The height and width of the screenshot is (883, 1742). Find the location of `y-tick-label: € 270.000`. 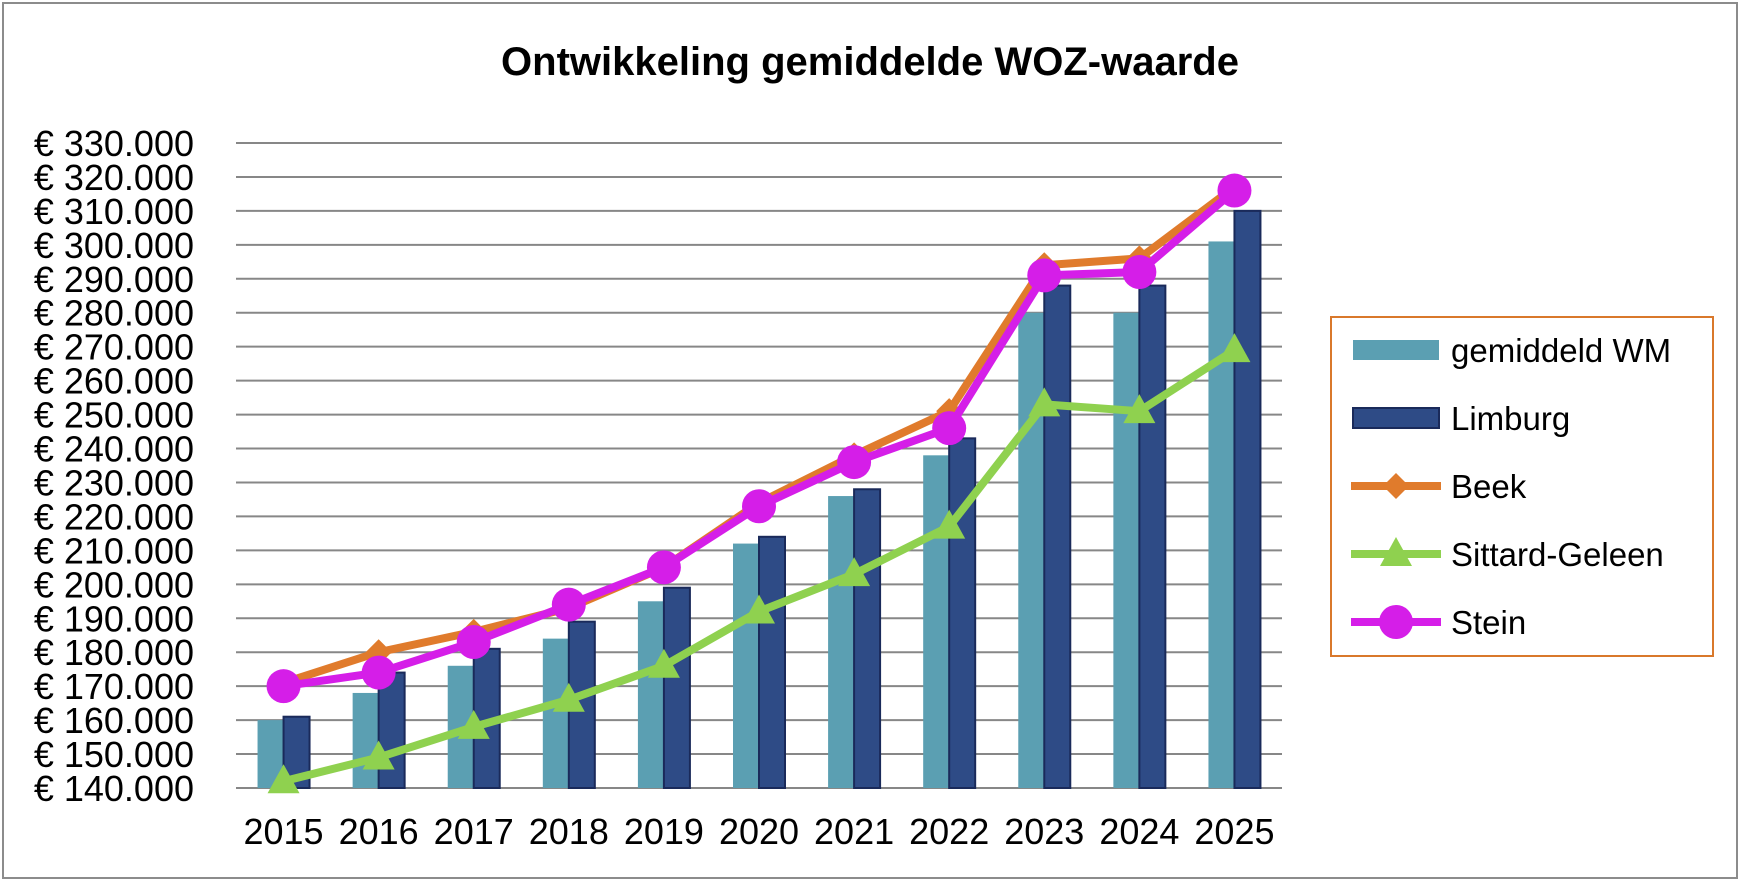

y-tick-label: € 270.000 is located at coordinates (114, 347).